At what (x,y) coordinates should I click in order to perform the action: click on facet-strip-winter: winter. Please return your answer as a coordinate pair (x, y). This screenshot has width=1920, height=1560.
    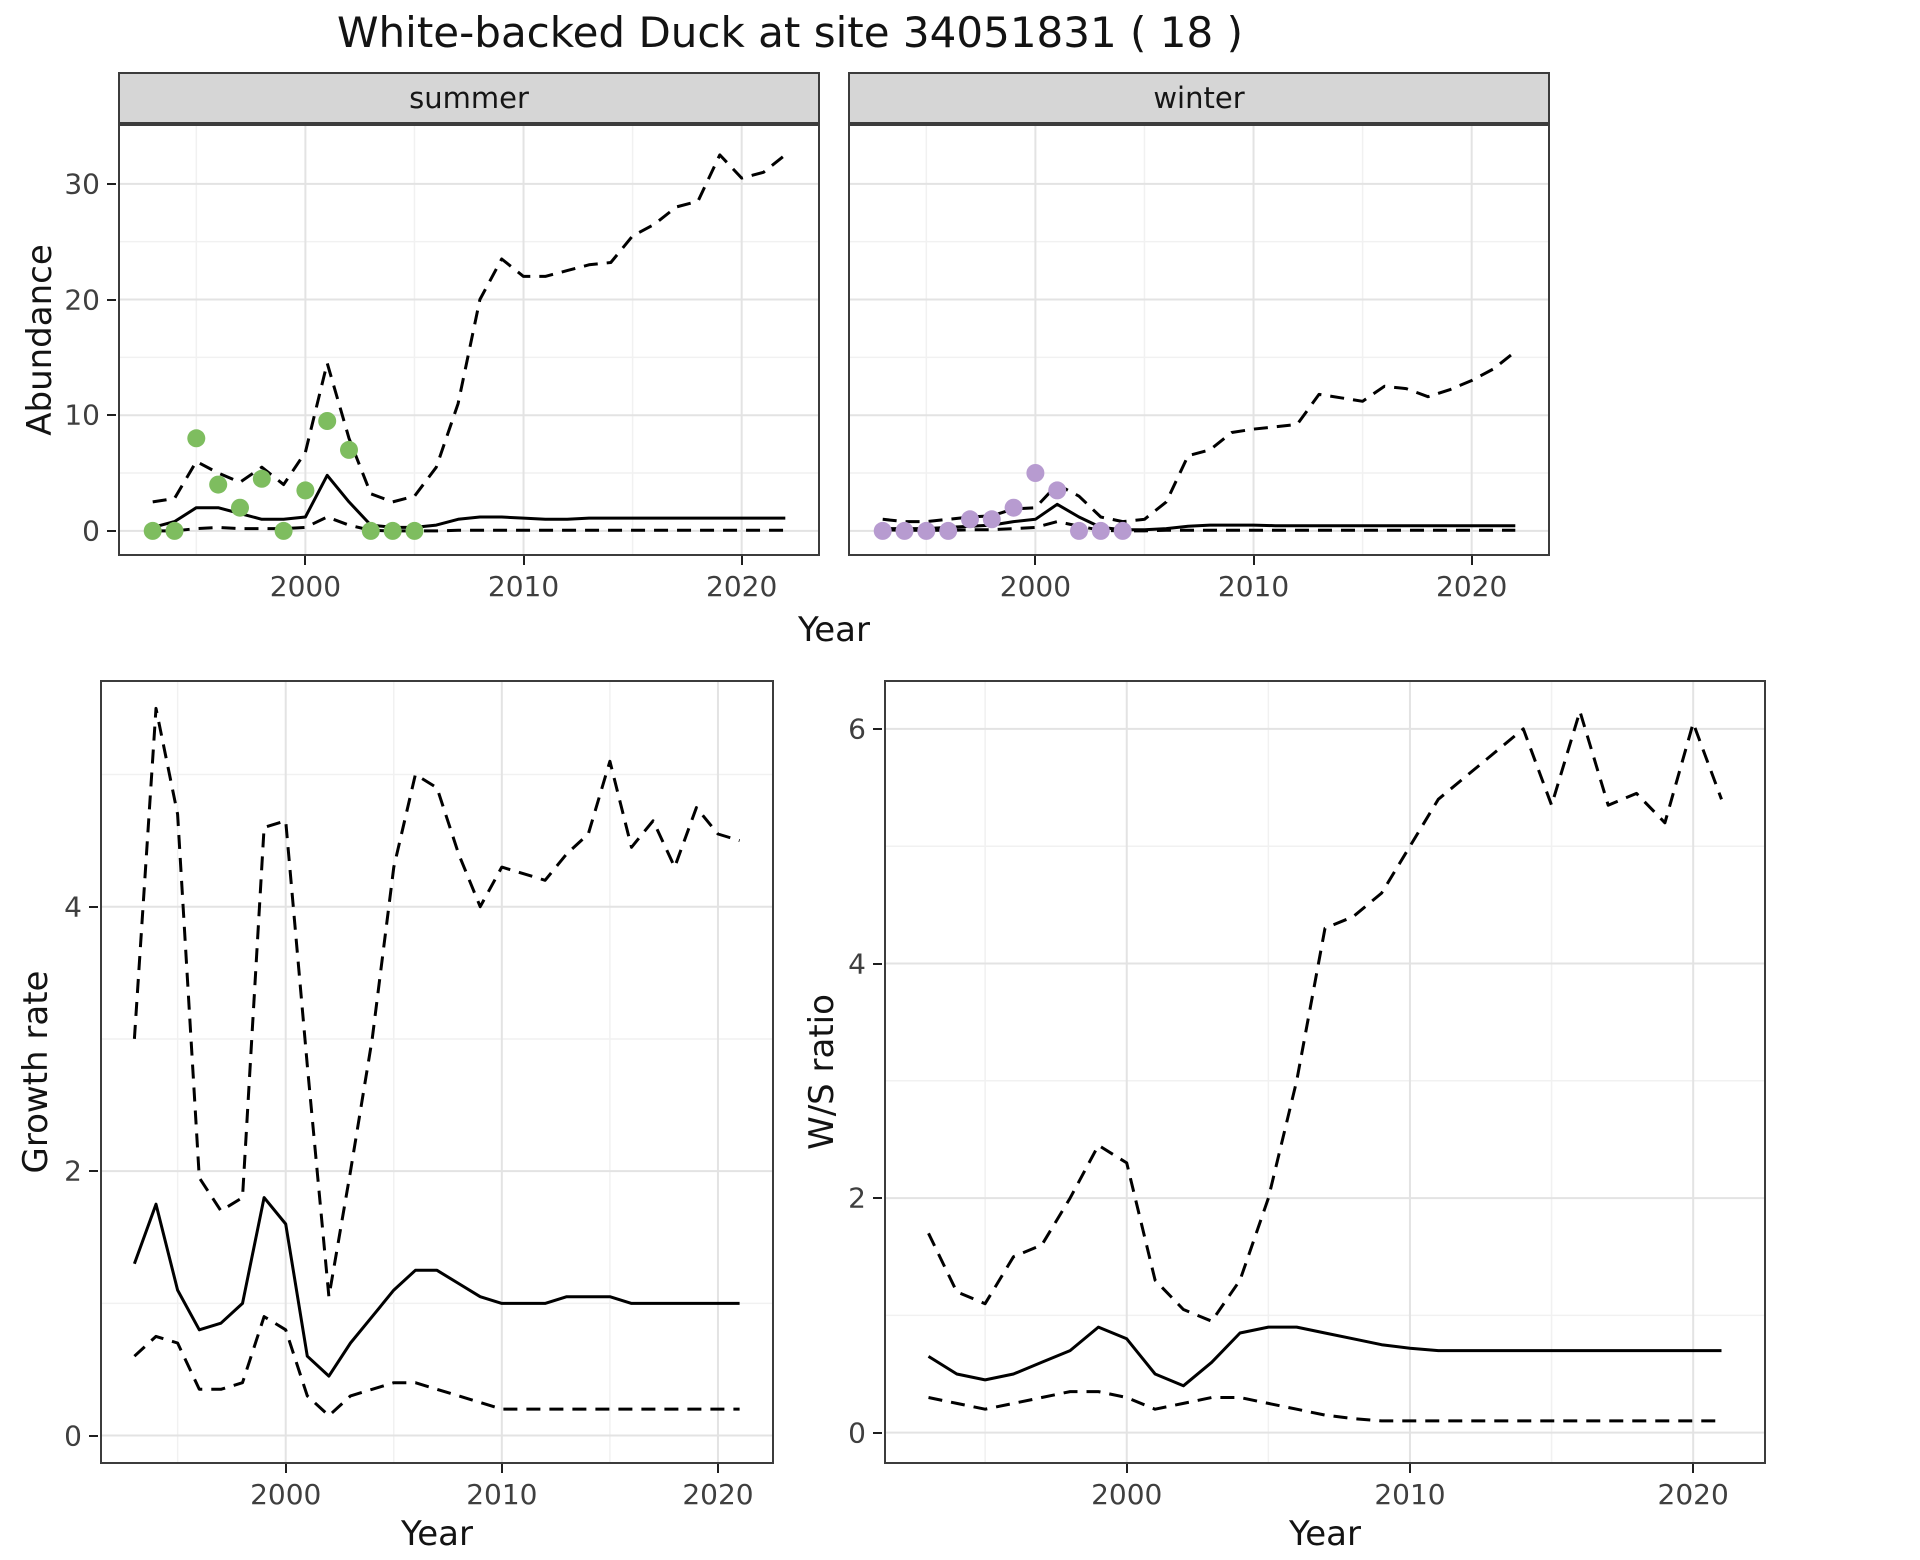
    Looking at the image, I should click on (1199, 98).